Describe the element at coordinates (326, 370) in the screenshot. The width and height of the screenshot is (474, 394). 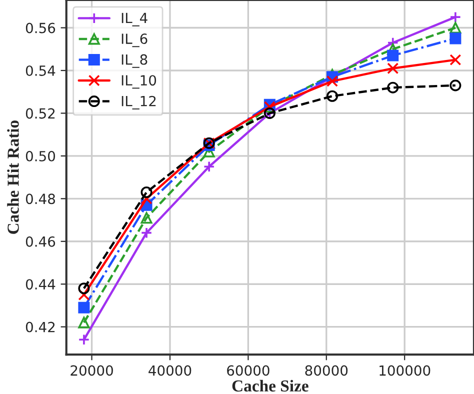
I see `x-tick-label: 80000` at that location.